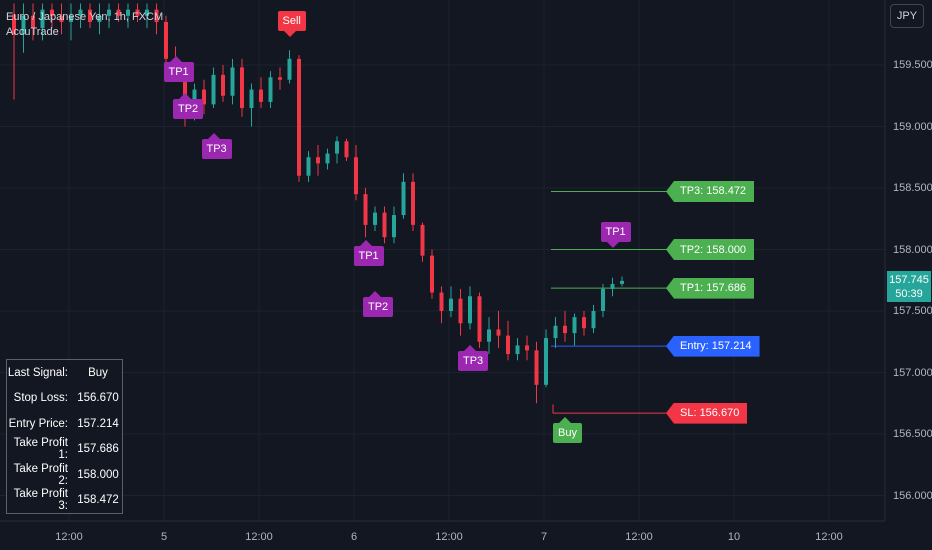  Describe the element at coordinates (912, 188) in the screenshot. I see `y-tick-label: 158.500` at that location.